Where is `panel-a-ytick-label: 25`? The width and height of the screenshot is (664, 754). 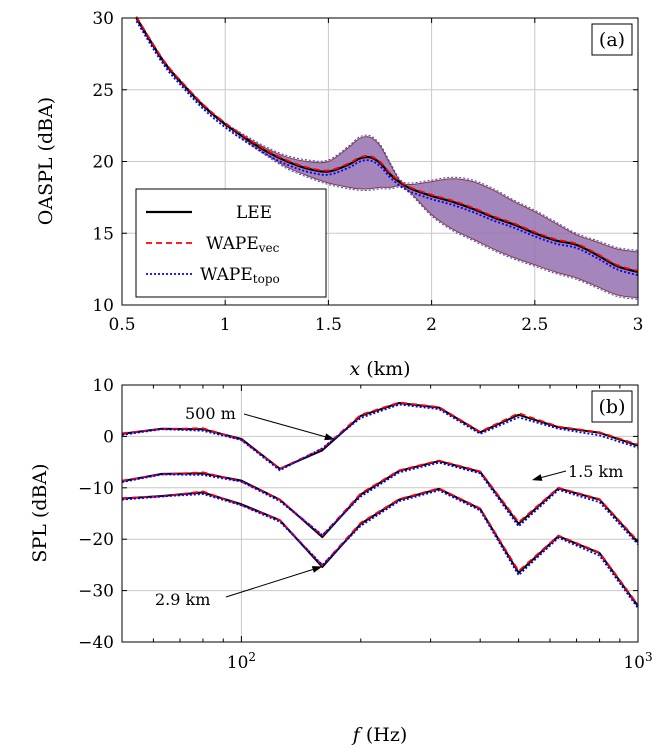 panel-a-ytick-label: 25 is located at coordinates (103, 91).